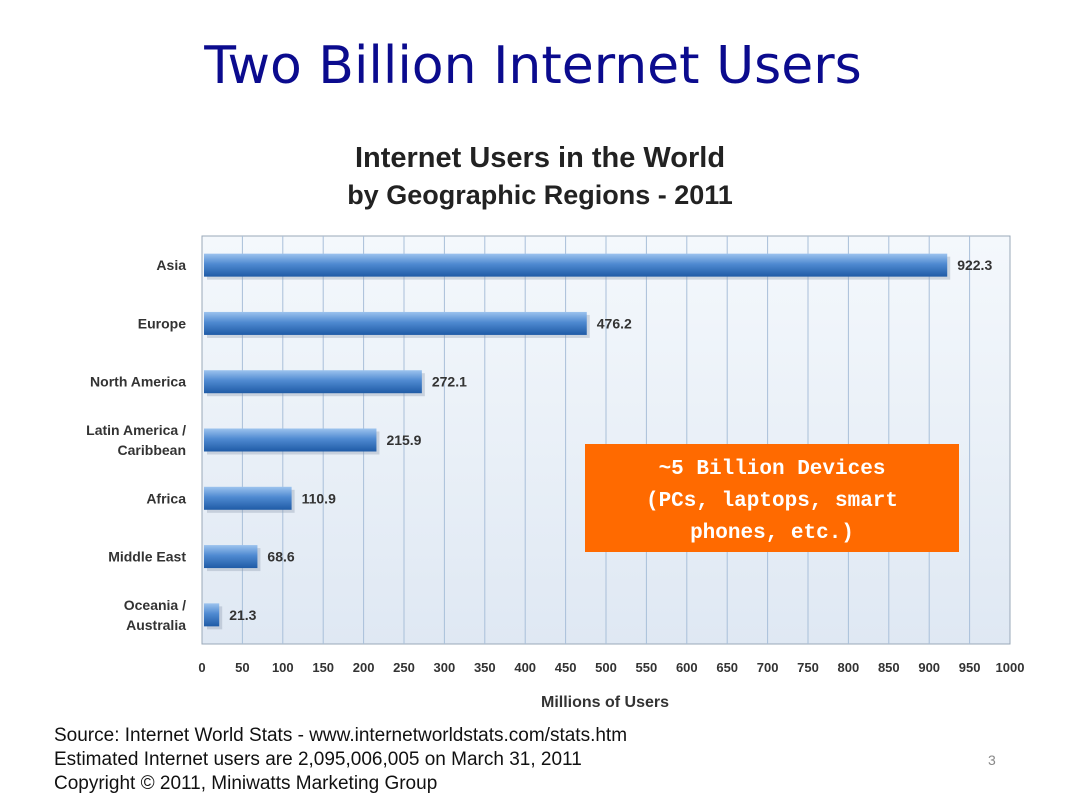  I want to click on category-label: Middle East, so click(147, 557).